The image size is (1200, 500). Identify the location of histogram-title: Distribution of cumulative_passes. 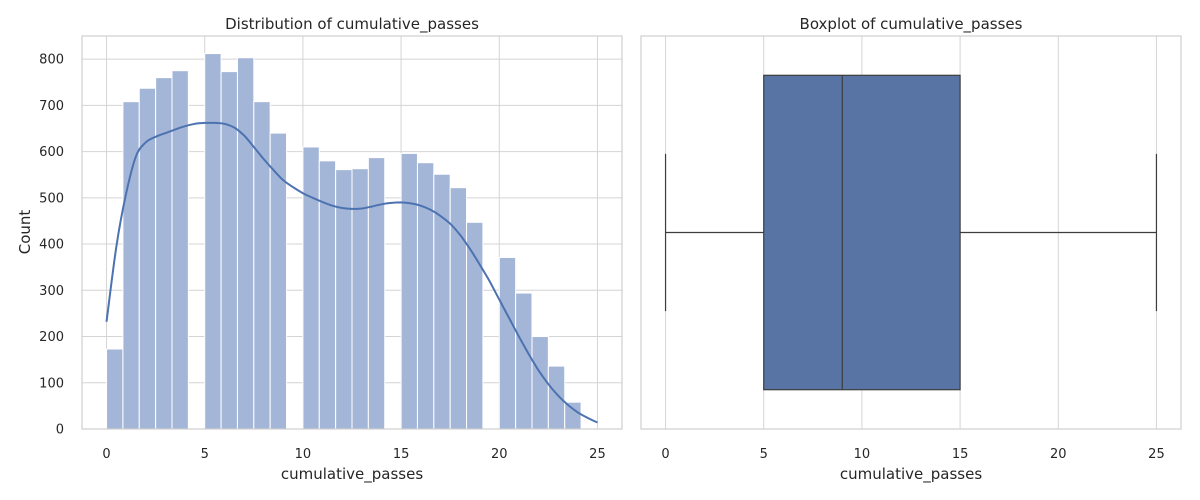
(352, 24).